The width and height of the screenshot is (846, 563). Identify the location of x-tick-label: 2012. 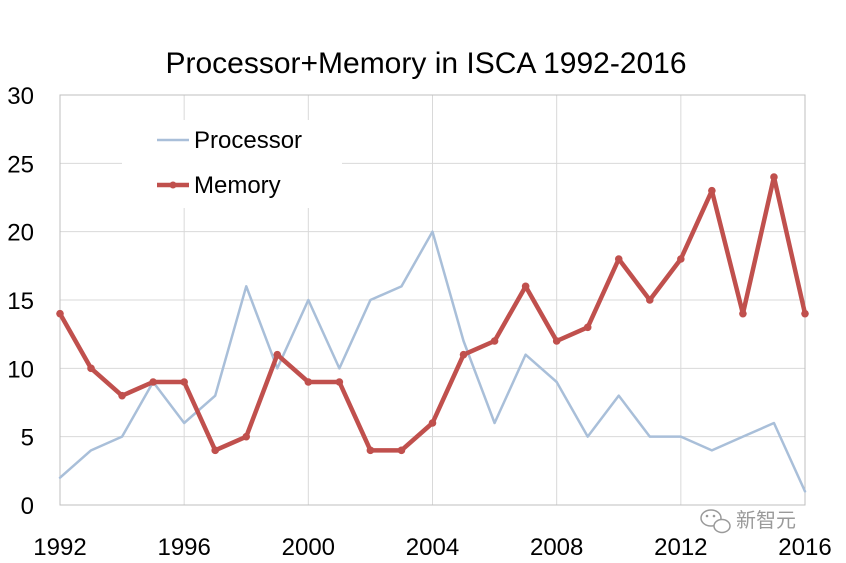
(680, 547).